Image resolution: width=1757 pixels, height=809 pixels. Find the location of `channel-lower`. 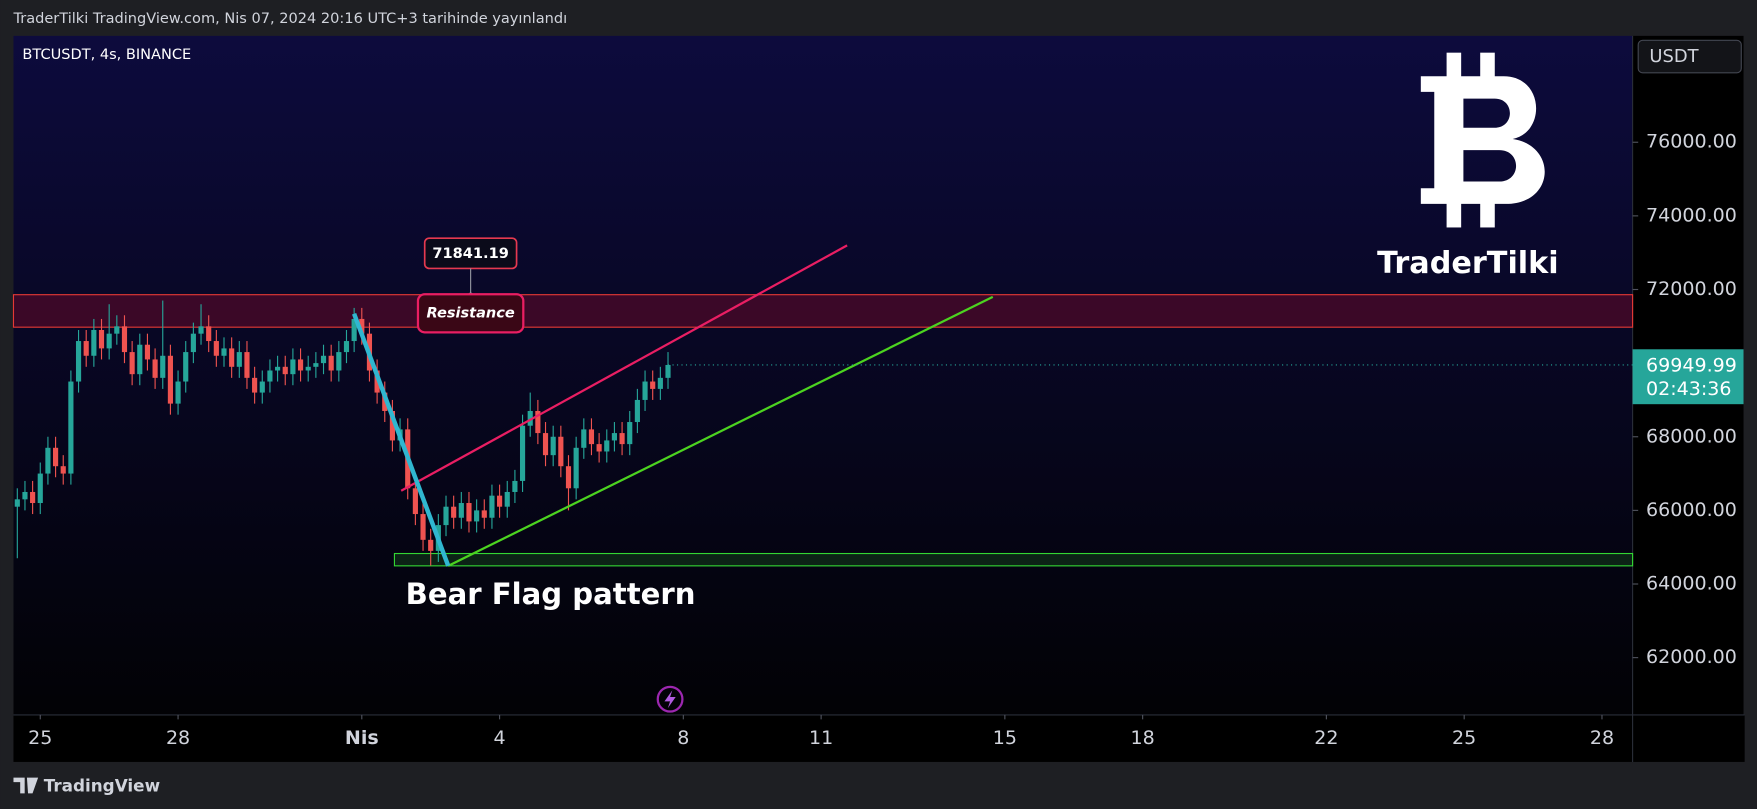

channel-lower is located at coordinates (720, 431).